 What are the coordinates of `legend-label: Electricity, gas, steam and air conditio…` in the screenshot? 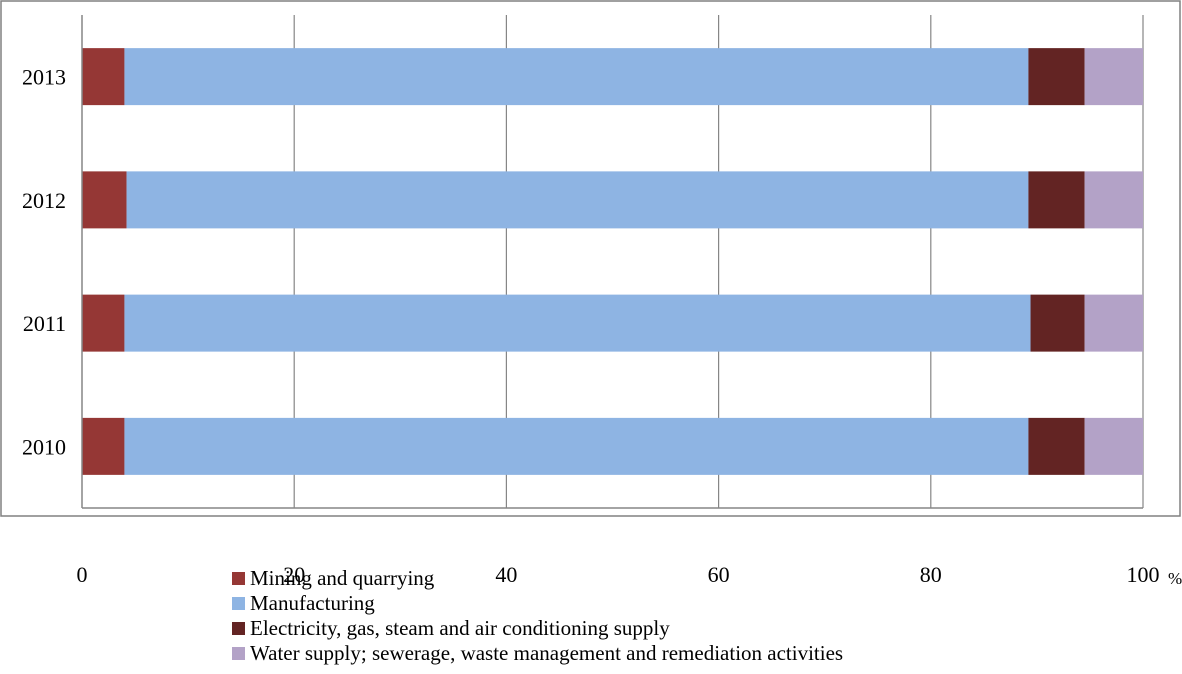 It's located at (460, 628).